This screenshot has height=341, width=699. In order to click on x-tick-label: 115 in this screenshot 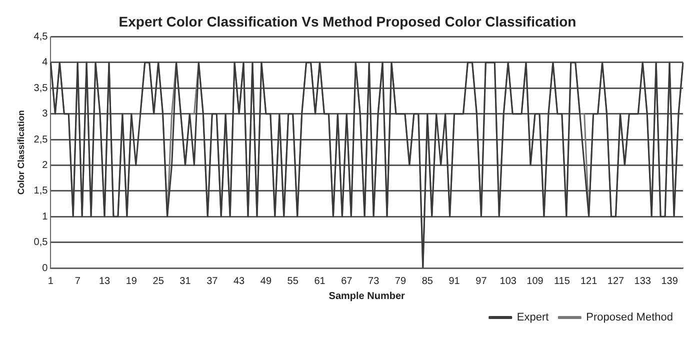, I will do `click(562, 281)`.